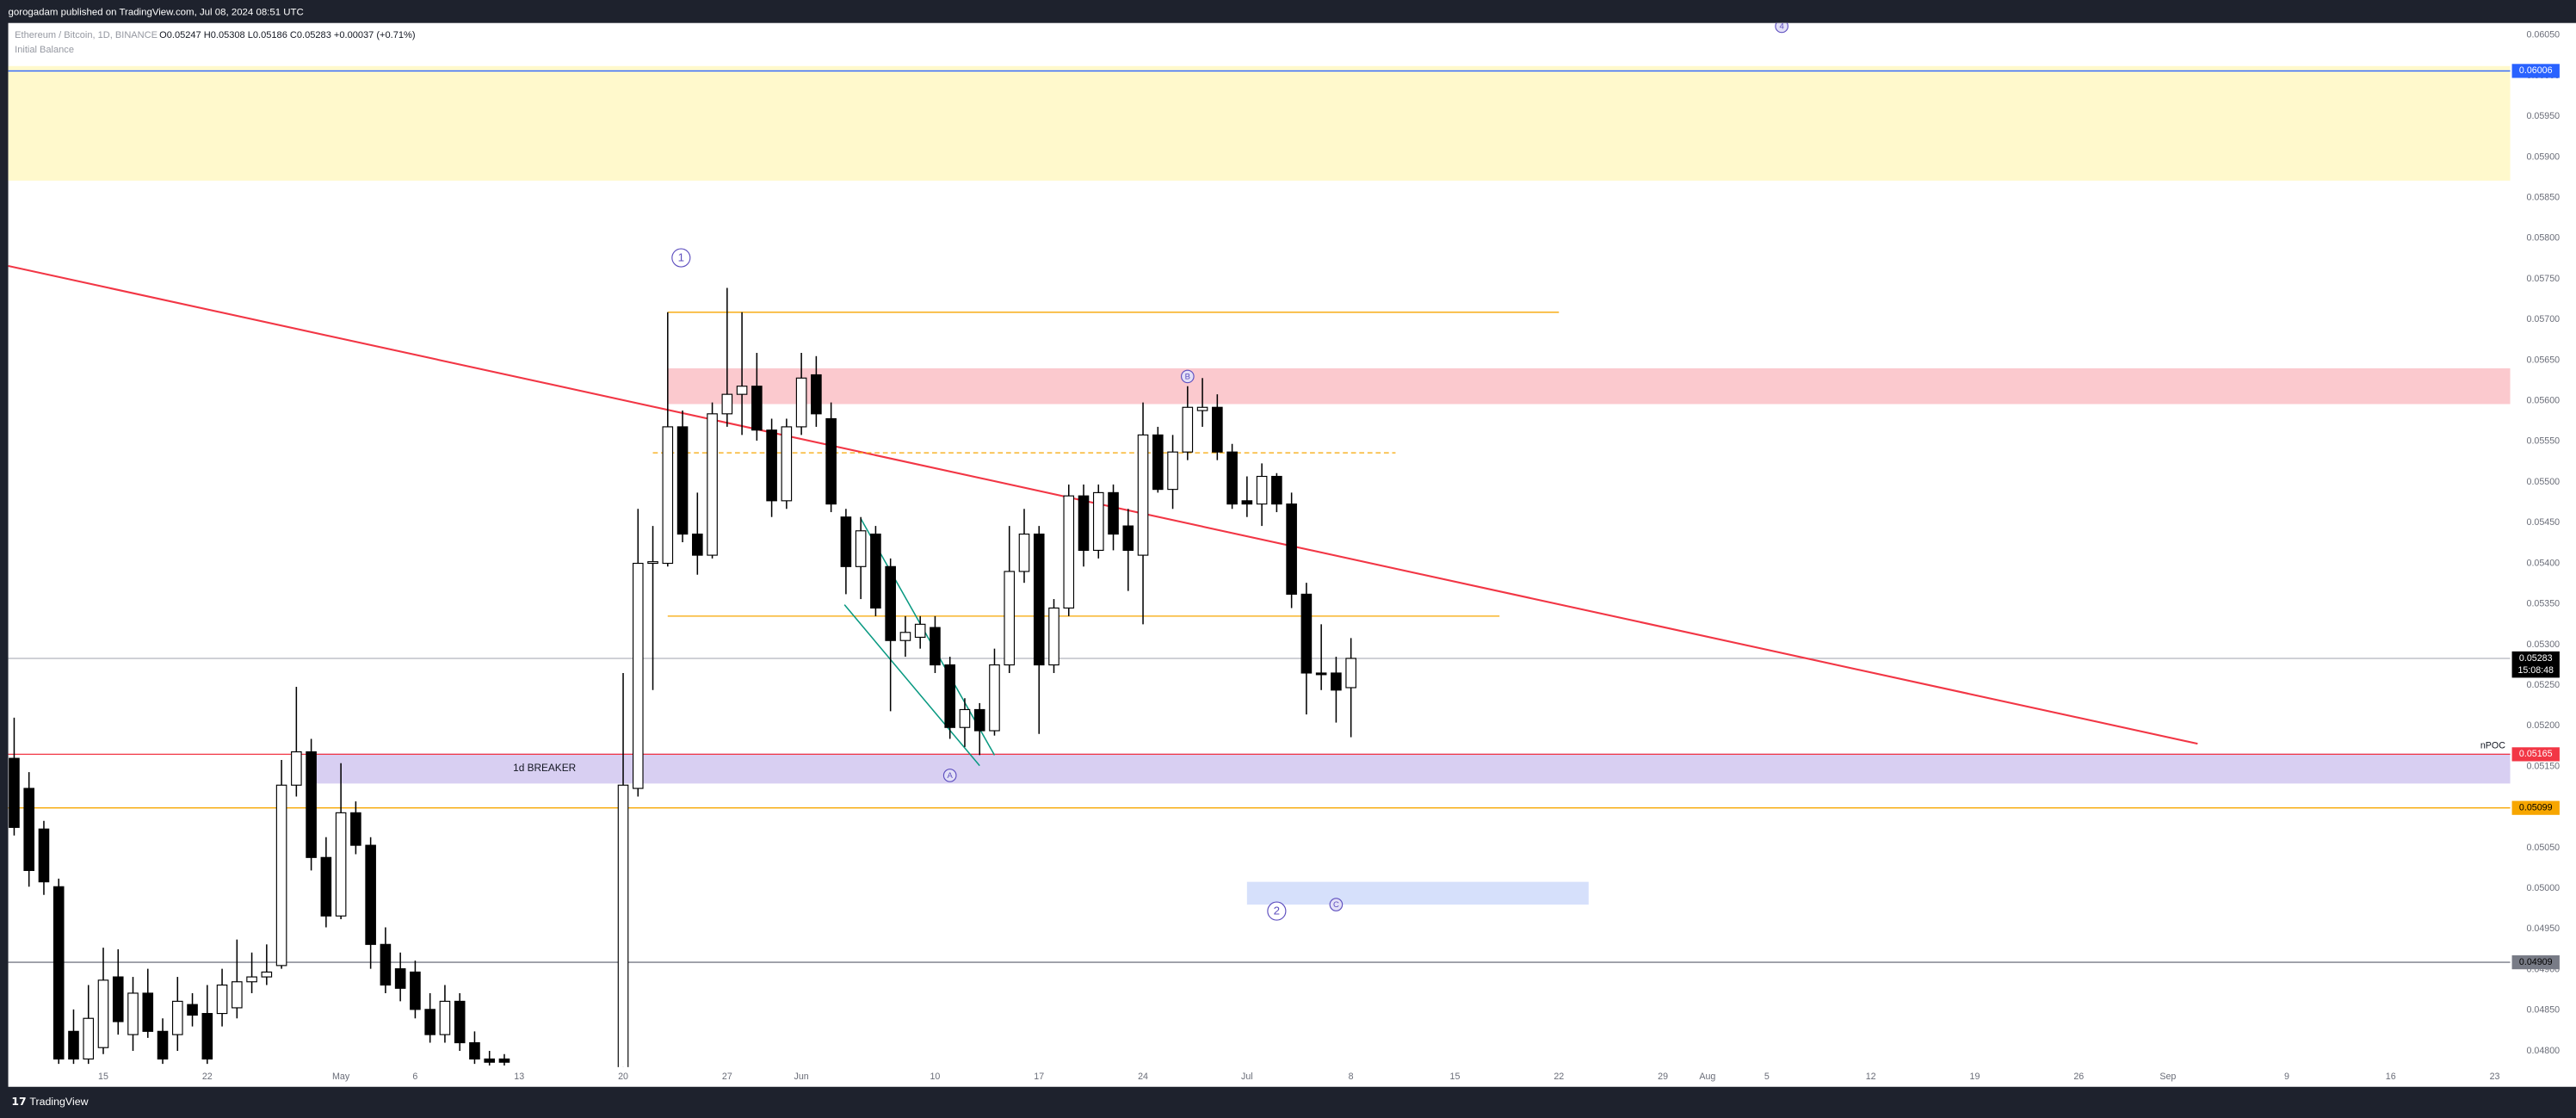  I want to click on price-label: 0.05099, so click(2536, 808).